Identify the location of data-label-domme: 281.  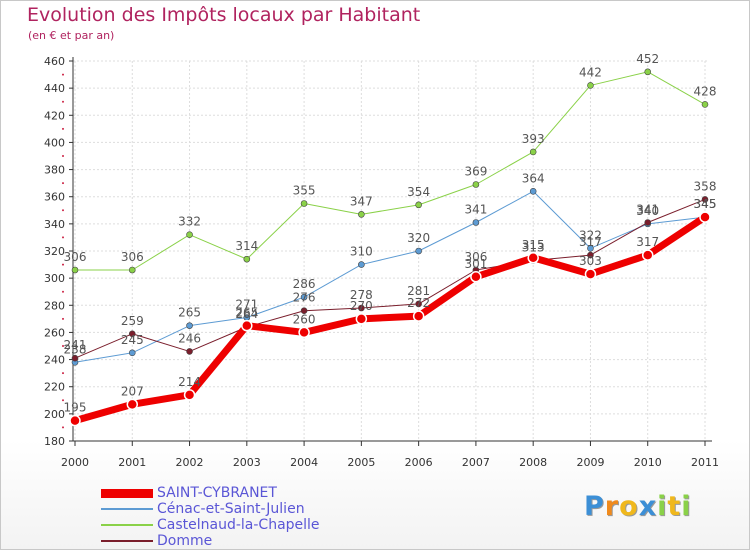
(418, 291).